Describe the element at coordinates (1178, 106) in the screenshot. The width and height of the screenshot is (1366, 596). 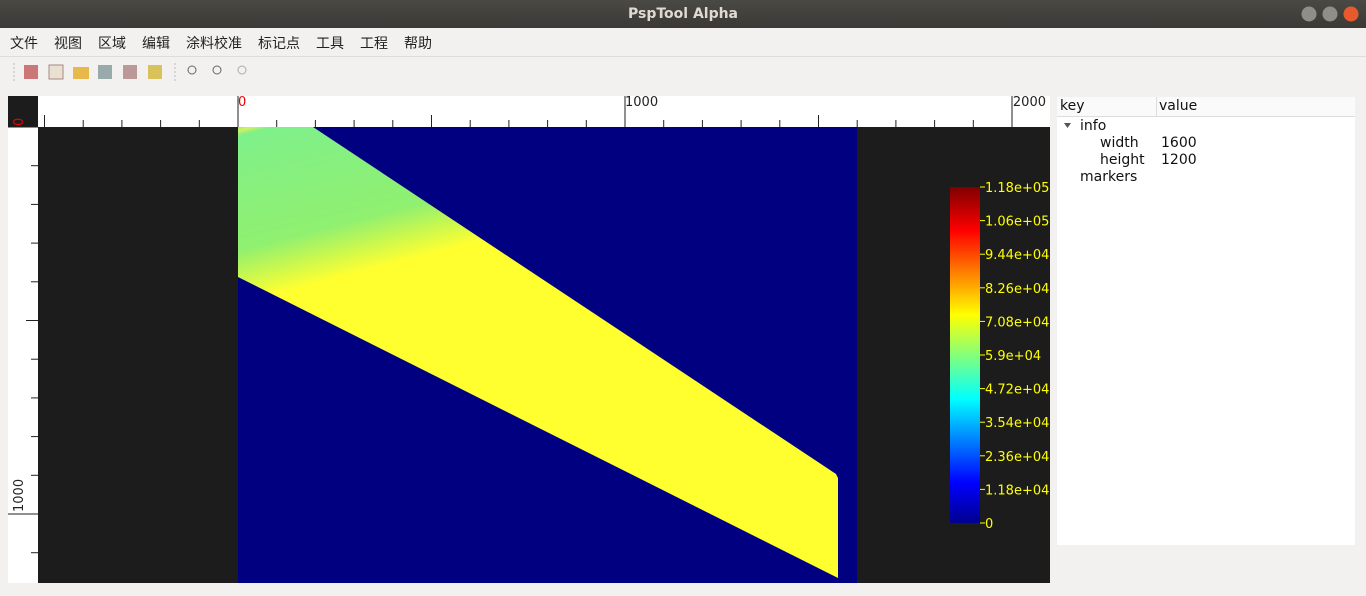
I see `header-value: value` at that location.